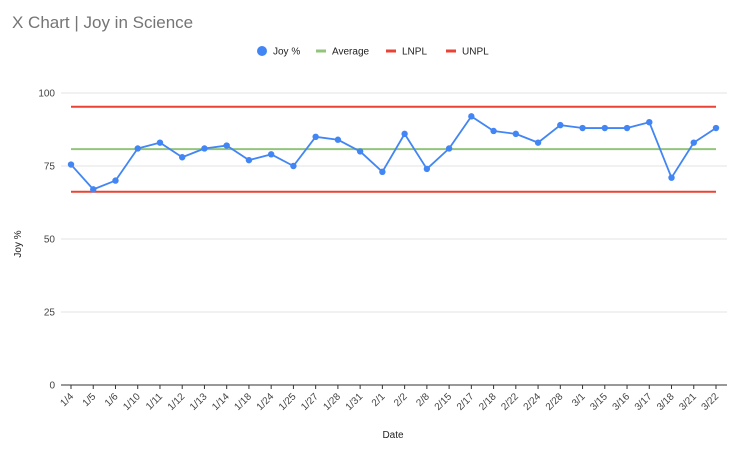 Image resolution: width=754 pixels, height=450 pixels. What do you see at coordinates (533, 402) in the screenshot?
I see `x-tick-label: 2/24` at bounding box center [533, 402].